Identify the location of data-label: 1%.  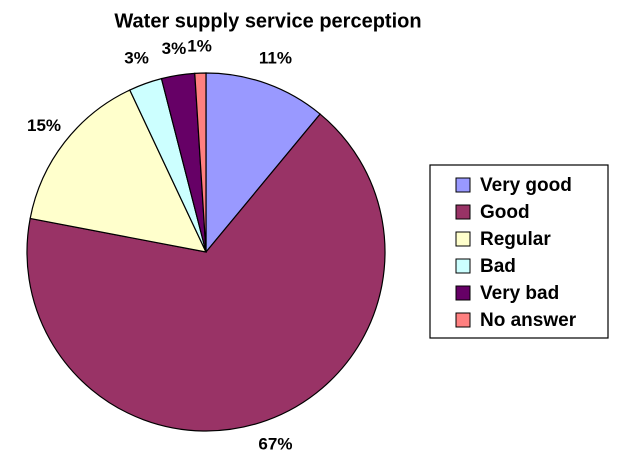
(199, 46).